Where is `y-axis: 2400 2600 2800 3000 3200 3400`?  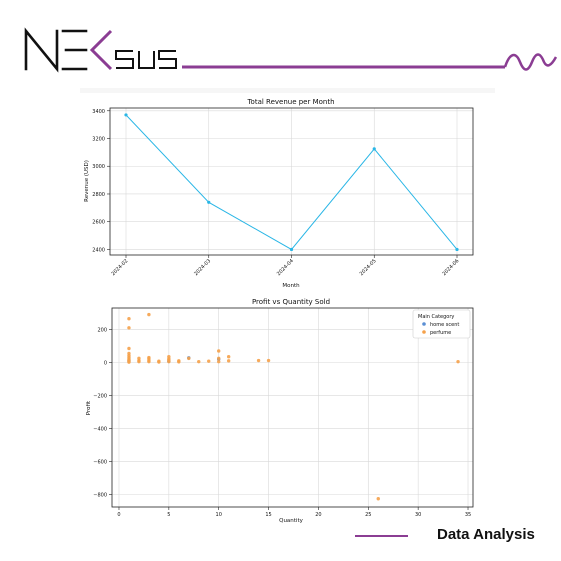 y-axis: 2400 2600 2800 3000 3200 3400 is located at coordinates (101, 181).